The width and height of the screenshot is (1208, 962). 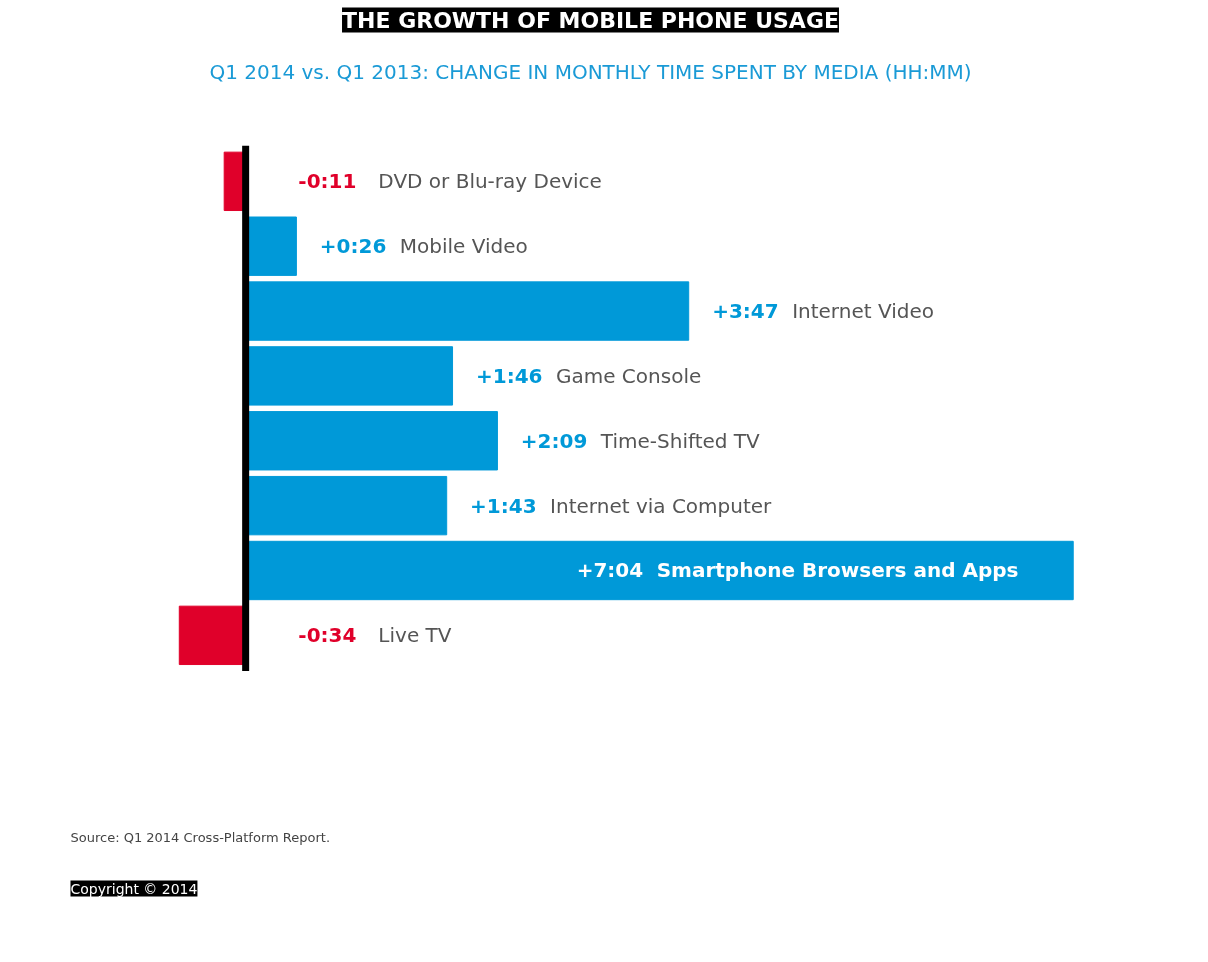 What do you see at coordinates (837, 570) in the screenshot?
I see `y-tick-label: Smartphone Browsers and Apps` at bounding box center [837, 570].